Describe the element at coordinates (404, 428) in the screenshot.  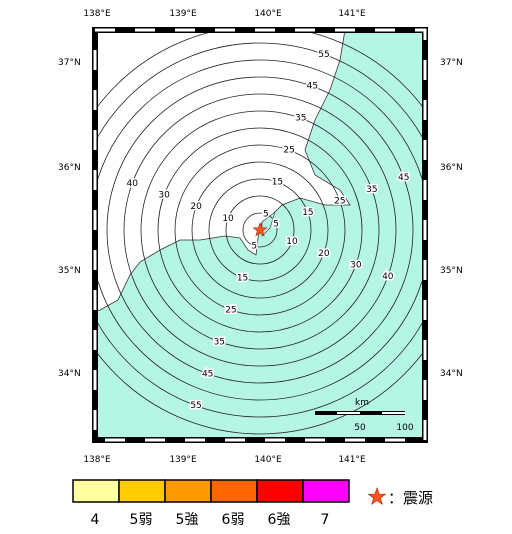
I see `scale-tick: 100` at that location.